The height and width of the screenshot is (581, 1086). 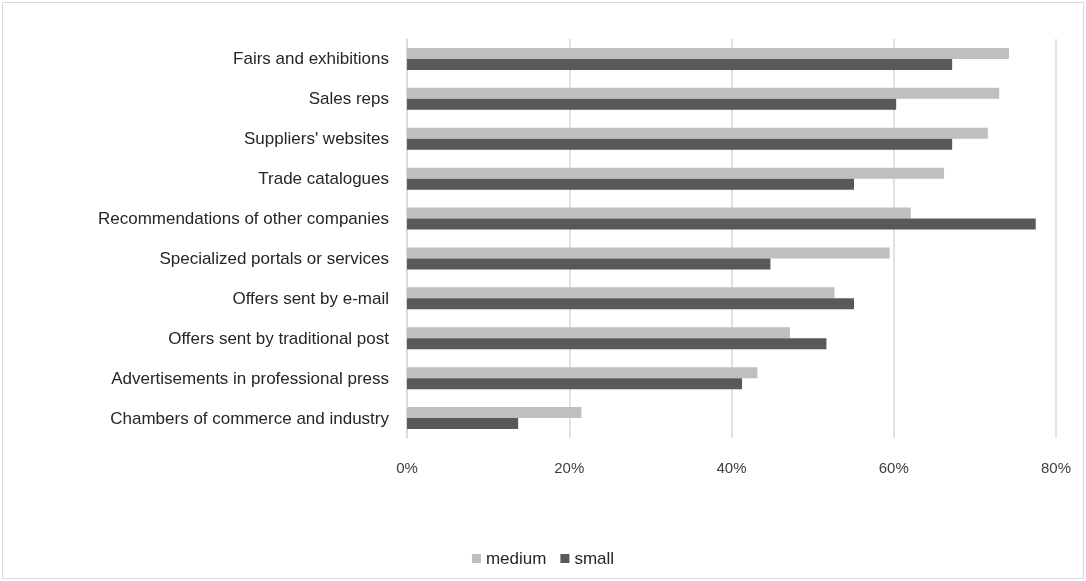 I want to click on x-tick-label: 20%, so click(x=569, y=467).